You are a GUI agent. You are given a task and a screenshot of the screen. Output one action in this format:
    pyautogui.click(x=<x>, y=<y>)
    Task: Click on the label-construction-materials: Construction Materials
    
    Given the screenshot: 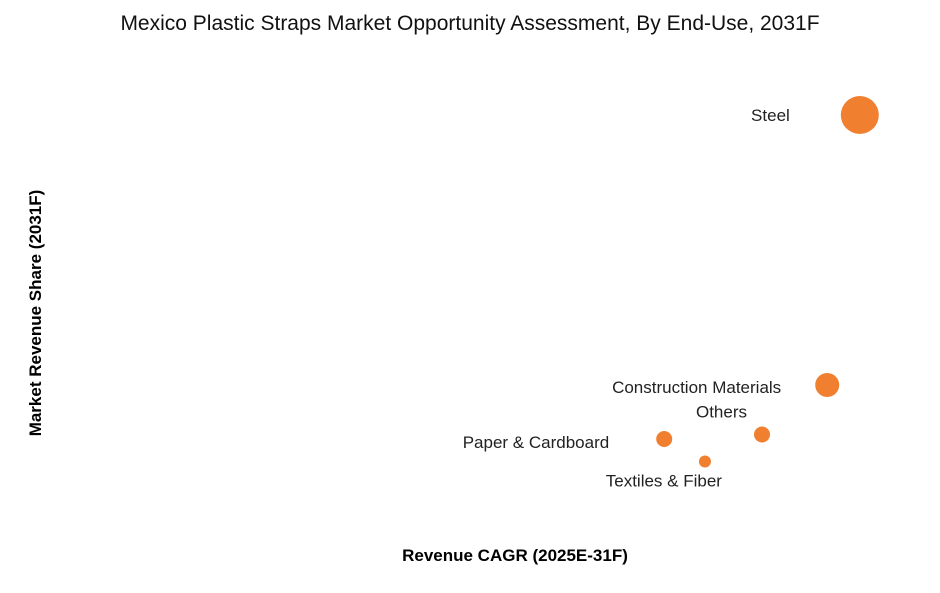 What is the action you would take?
    pyautogui.click(x=696, y=387)
    